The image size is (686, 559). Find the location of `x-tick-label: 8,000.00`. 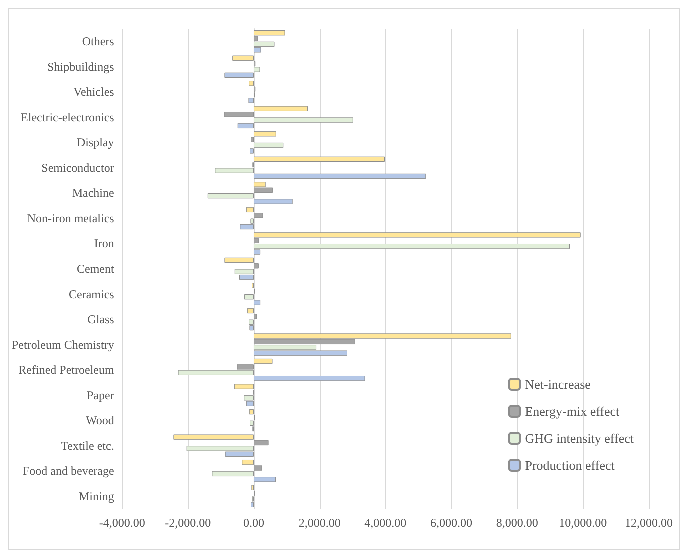

x-tick-label: 8,000.00 is located at coordinates (517, 523).